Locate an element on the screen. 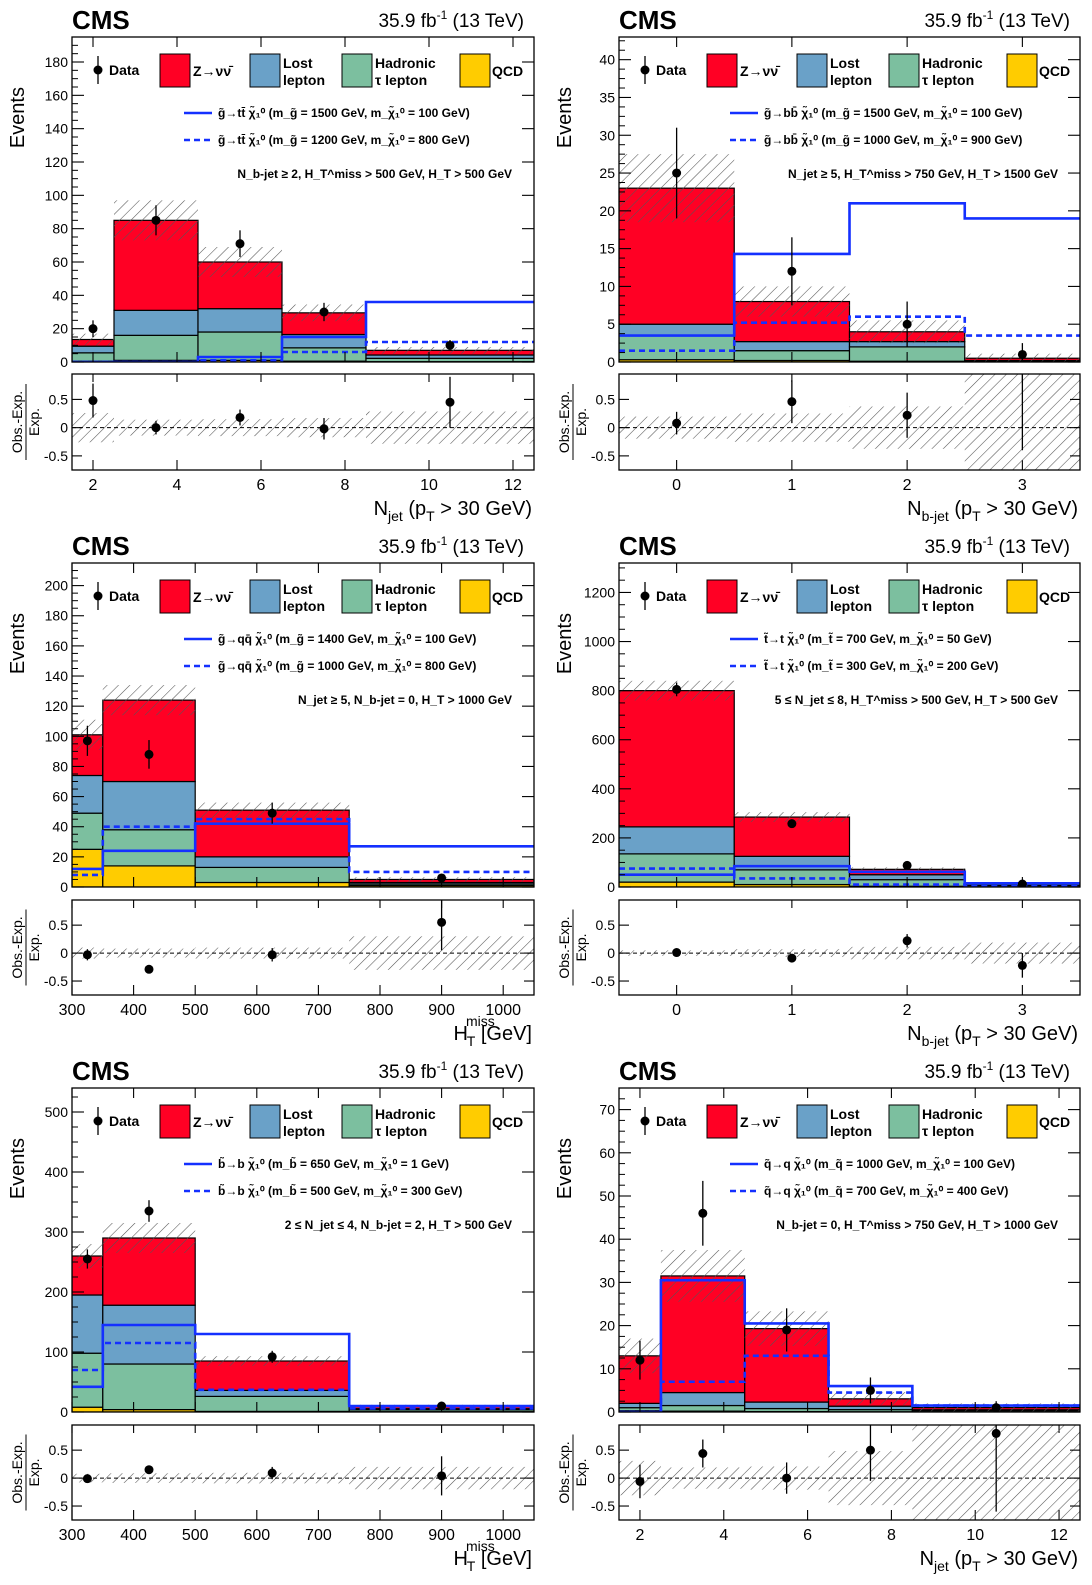  x-tick-label: 300 is located at coordinates (72, 1535).